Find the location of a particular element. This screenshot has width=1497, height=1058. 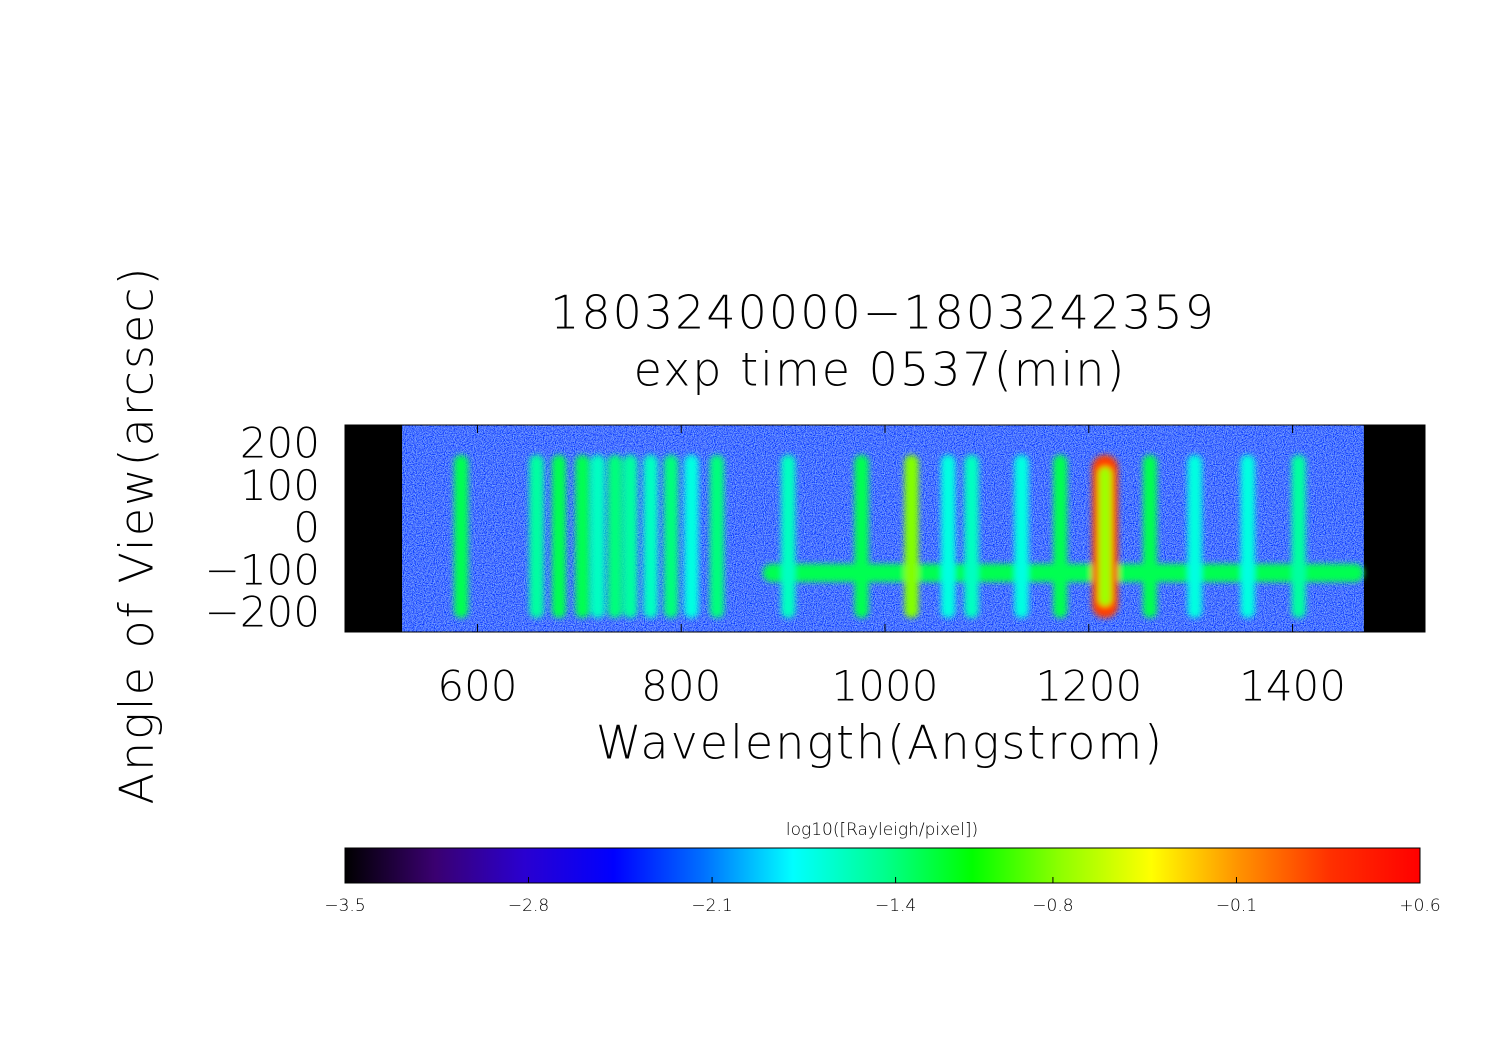

colorbar-tick-label: +0.6 is located at coordinates (1419, 906).